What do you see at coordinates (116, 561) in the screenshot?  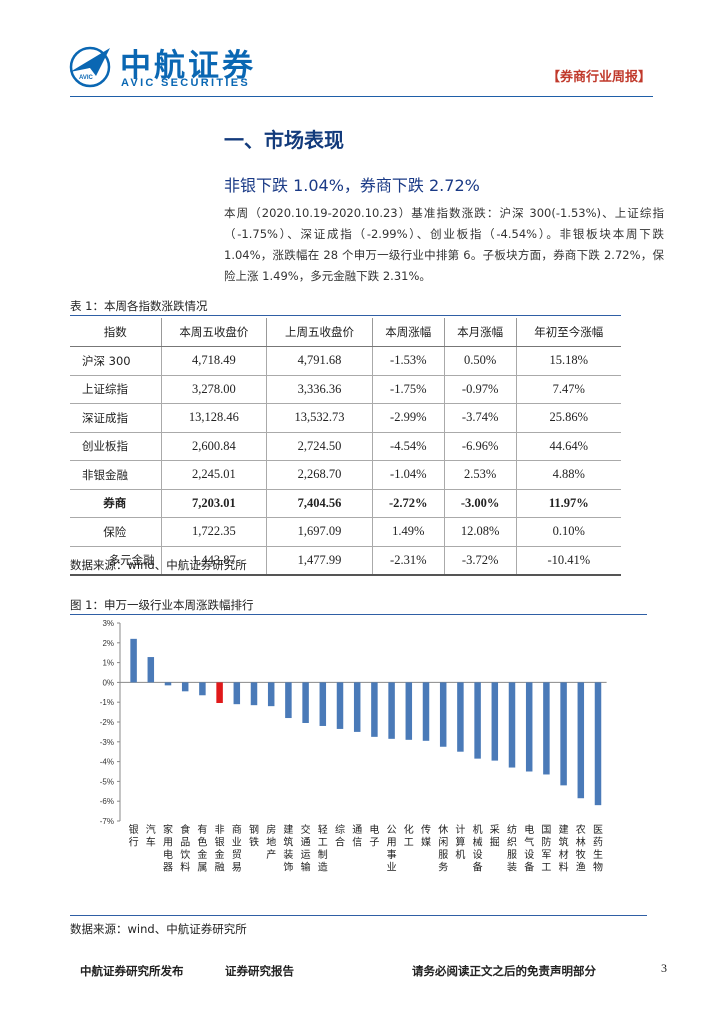 I see `table-cell: 多元金融` at bounding box center [116, 561].